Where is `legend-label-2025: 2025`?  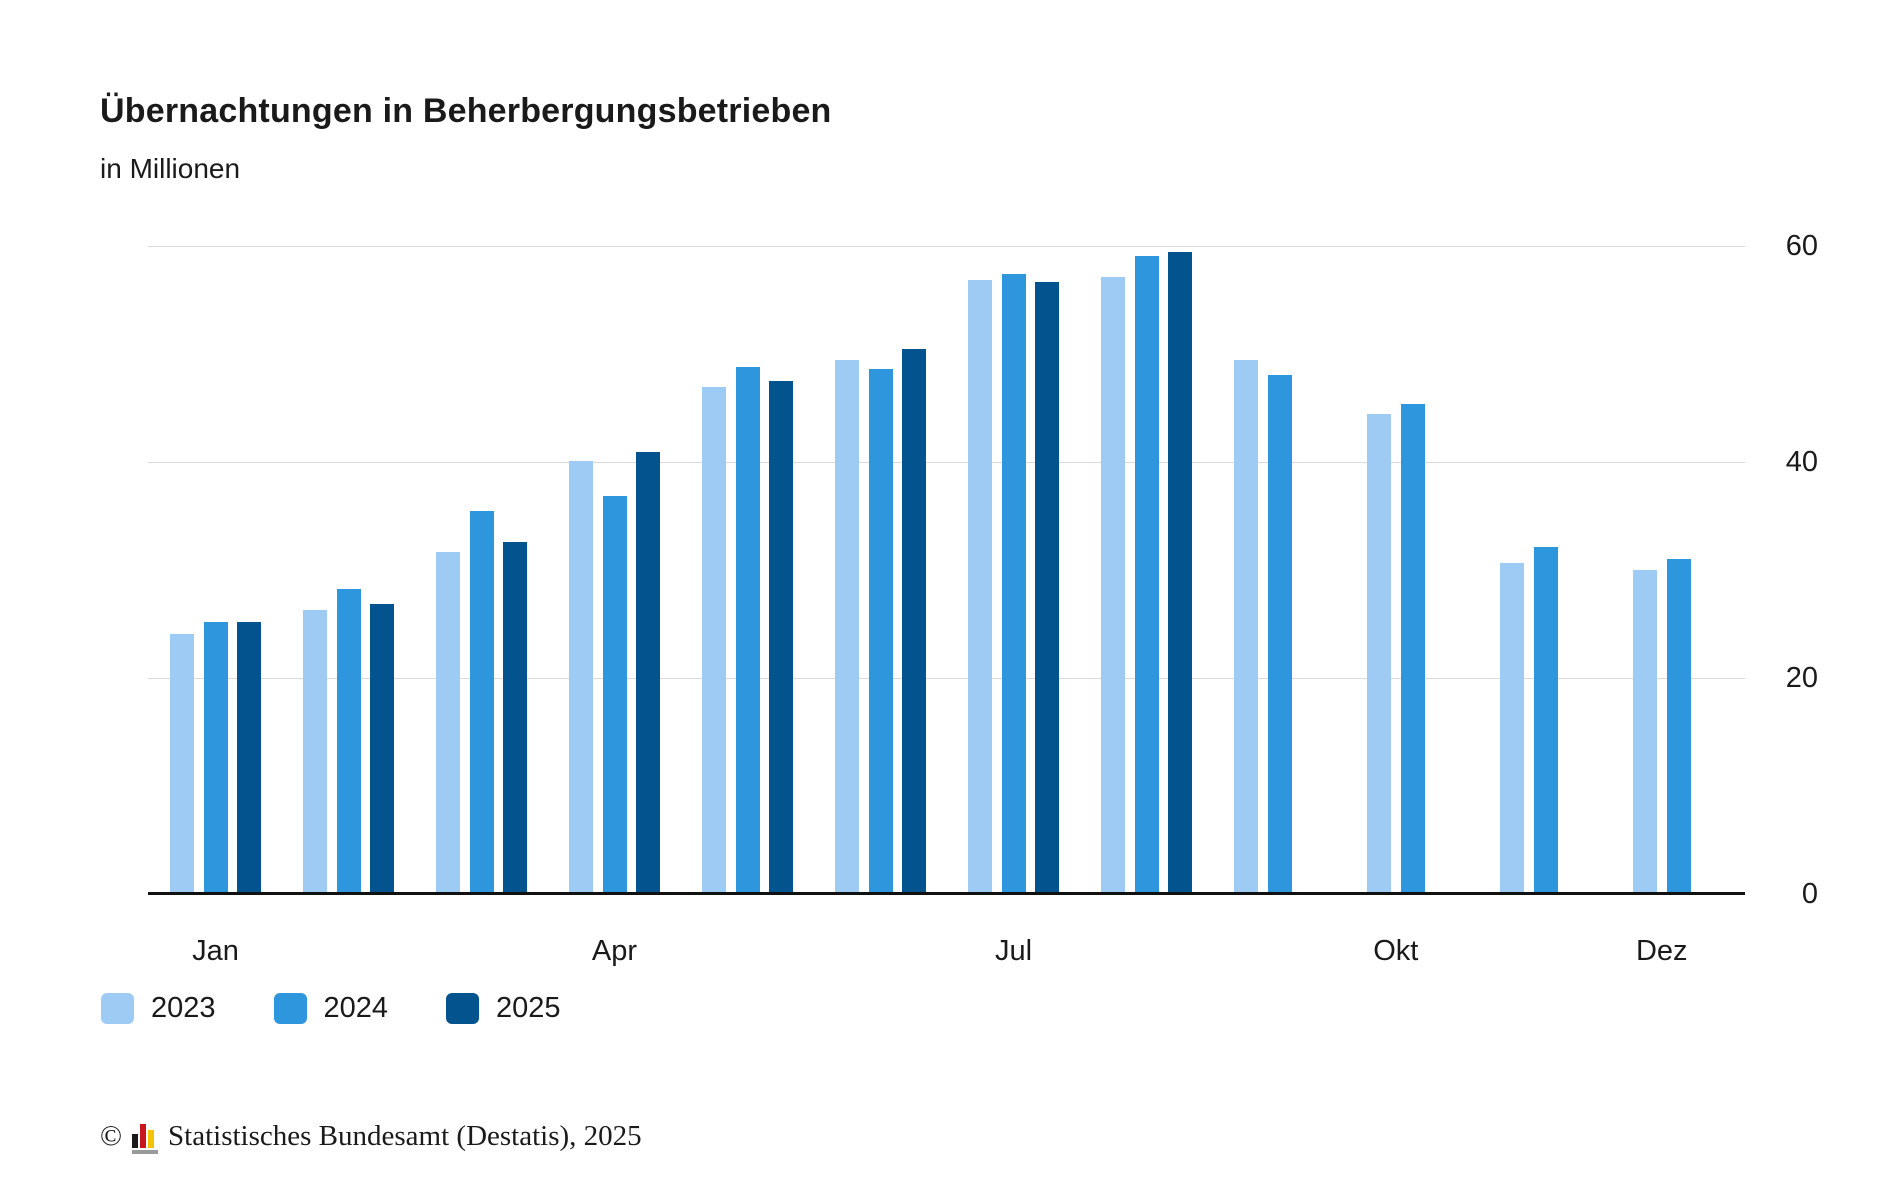
legend-label-2025: 2025 is located at coordinates (528, 1008).